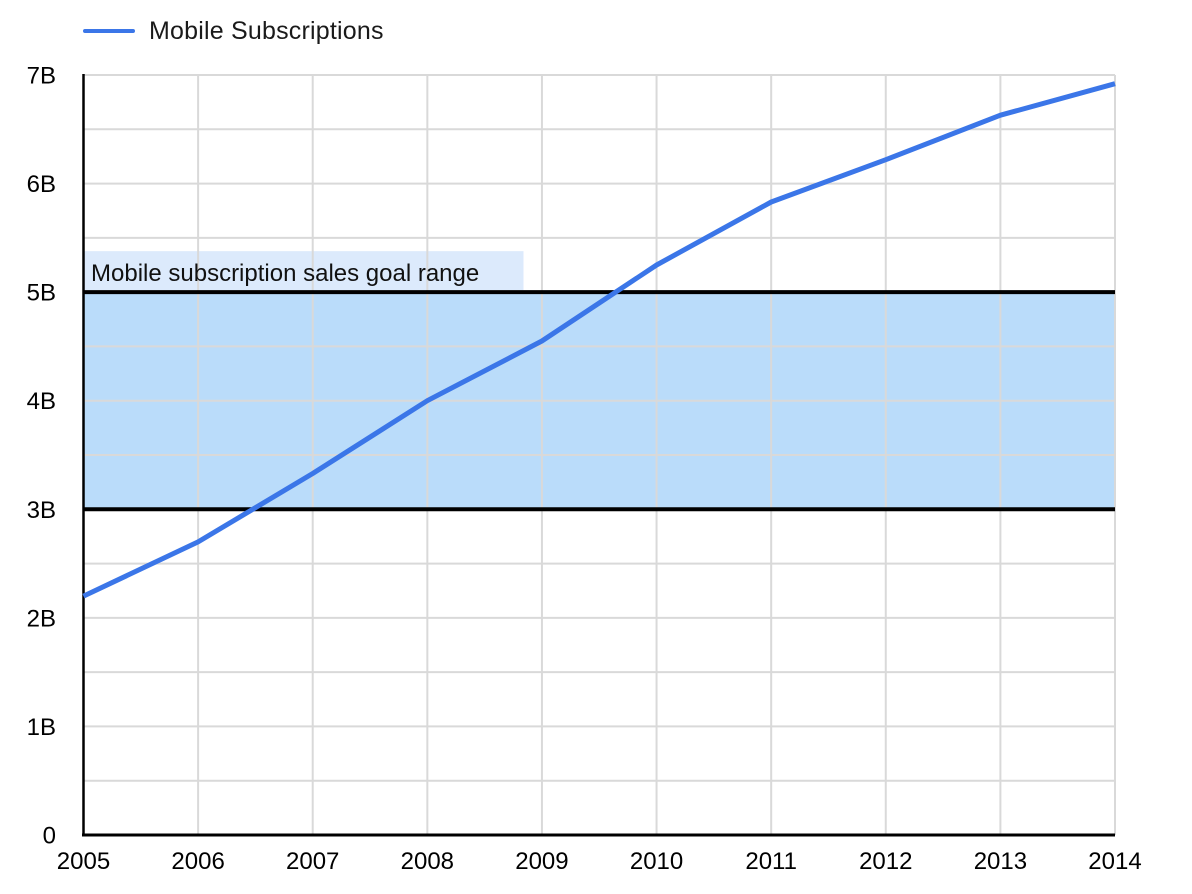 Image resolution: width=1192 pixels, height=894 pixels. What do you see at coordinates (41, 727) in the screenshot?
I see `y-axis-tick-label: 1B` at bounding box center [41, 727].